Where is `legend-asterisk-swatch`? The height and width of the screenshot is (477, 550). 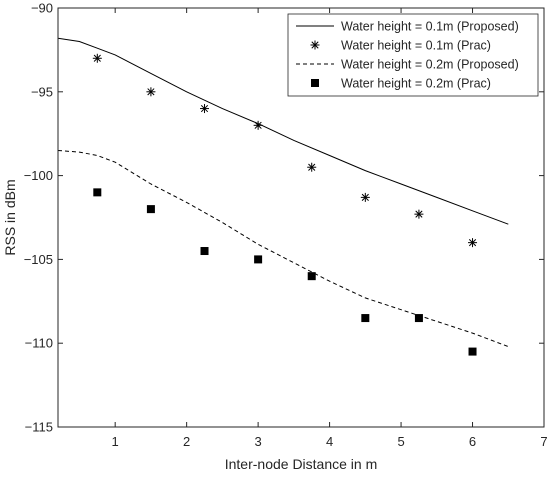 legend-asterisk-swatch is located at coordinates (315, 45).